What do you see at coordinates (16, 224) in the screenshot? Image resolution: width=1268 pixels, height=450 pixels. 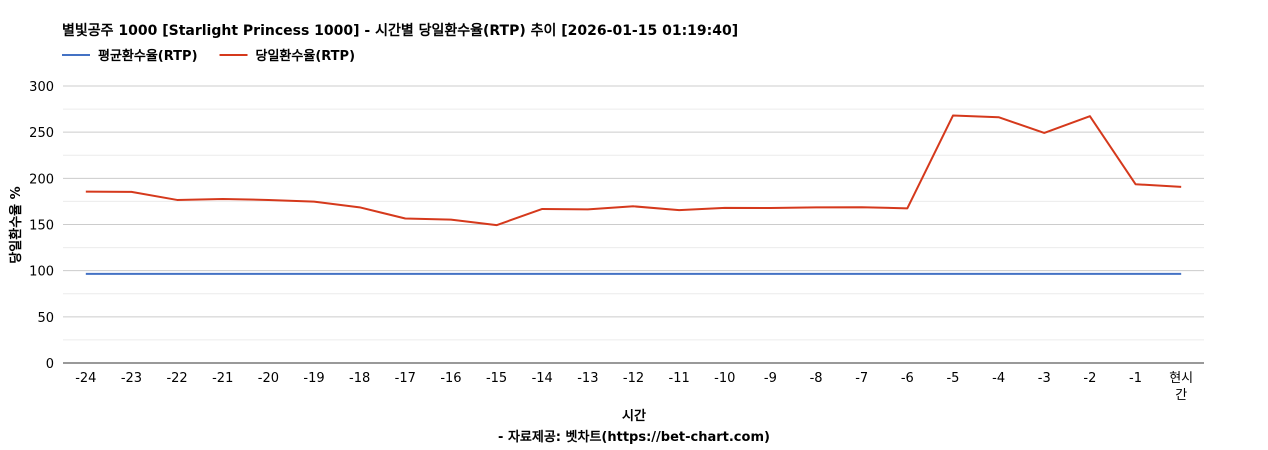 I see `y-axis-title: 당일환수율 %` at bounding box center [16, 224].